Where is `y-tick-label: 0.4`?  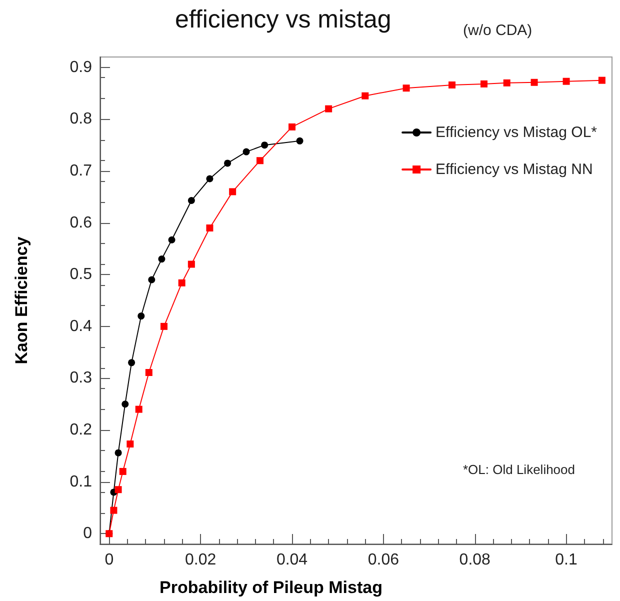
y-tick-label: 0.4 is located at coordinates (81, 326).